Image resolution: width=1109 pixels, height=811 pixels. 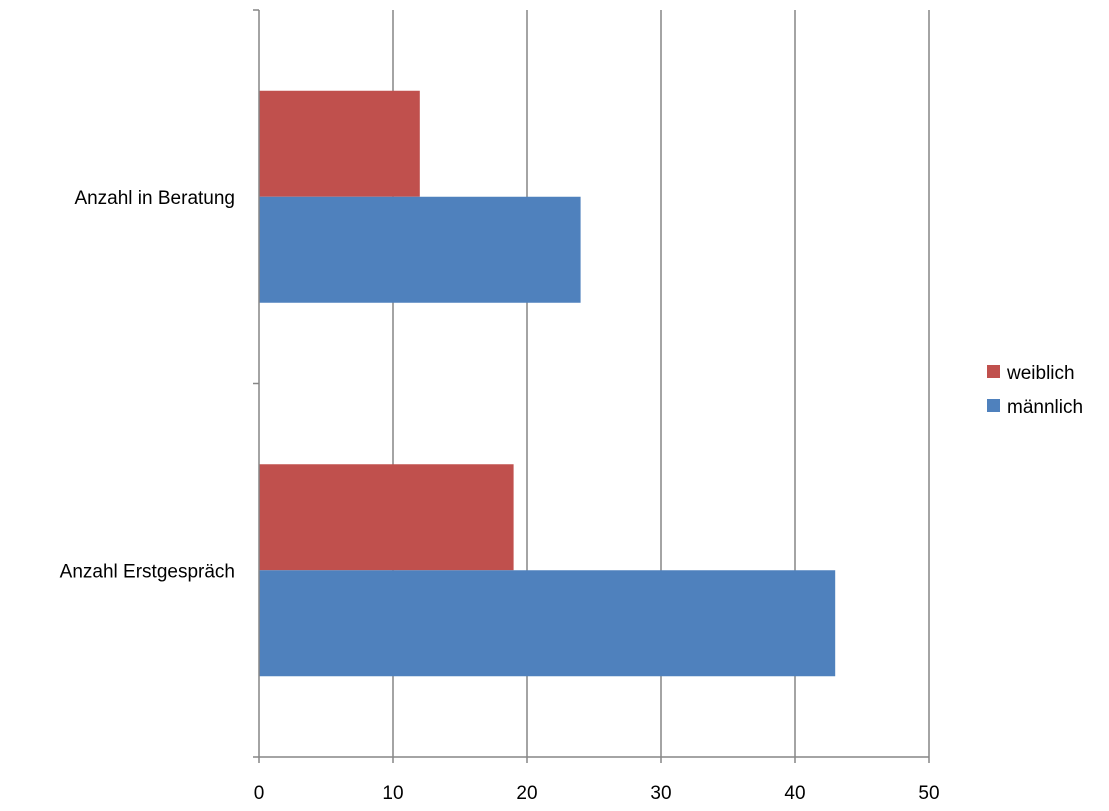 I want to click on x-tick-label: 10, so click(x=392, y=793).